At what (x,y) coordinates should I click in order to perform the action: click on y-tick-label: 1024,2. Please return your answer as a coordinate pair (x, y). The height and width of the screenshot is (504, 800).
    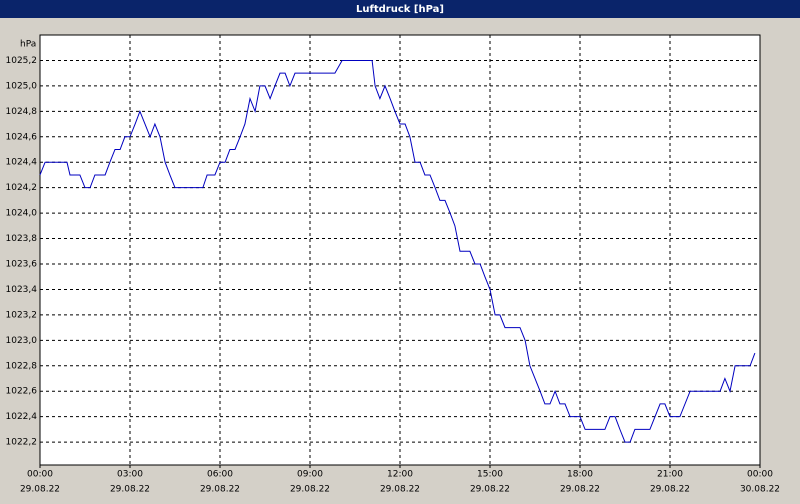
    Looking at the image, I should click on (22, 188).